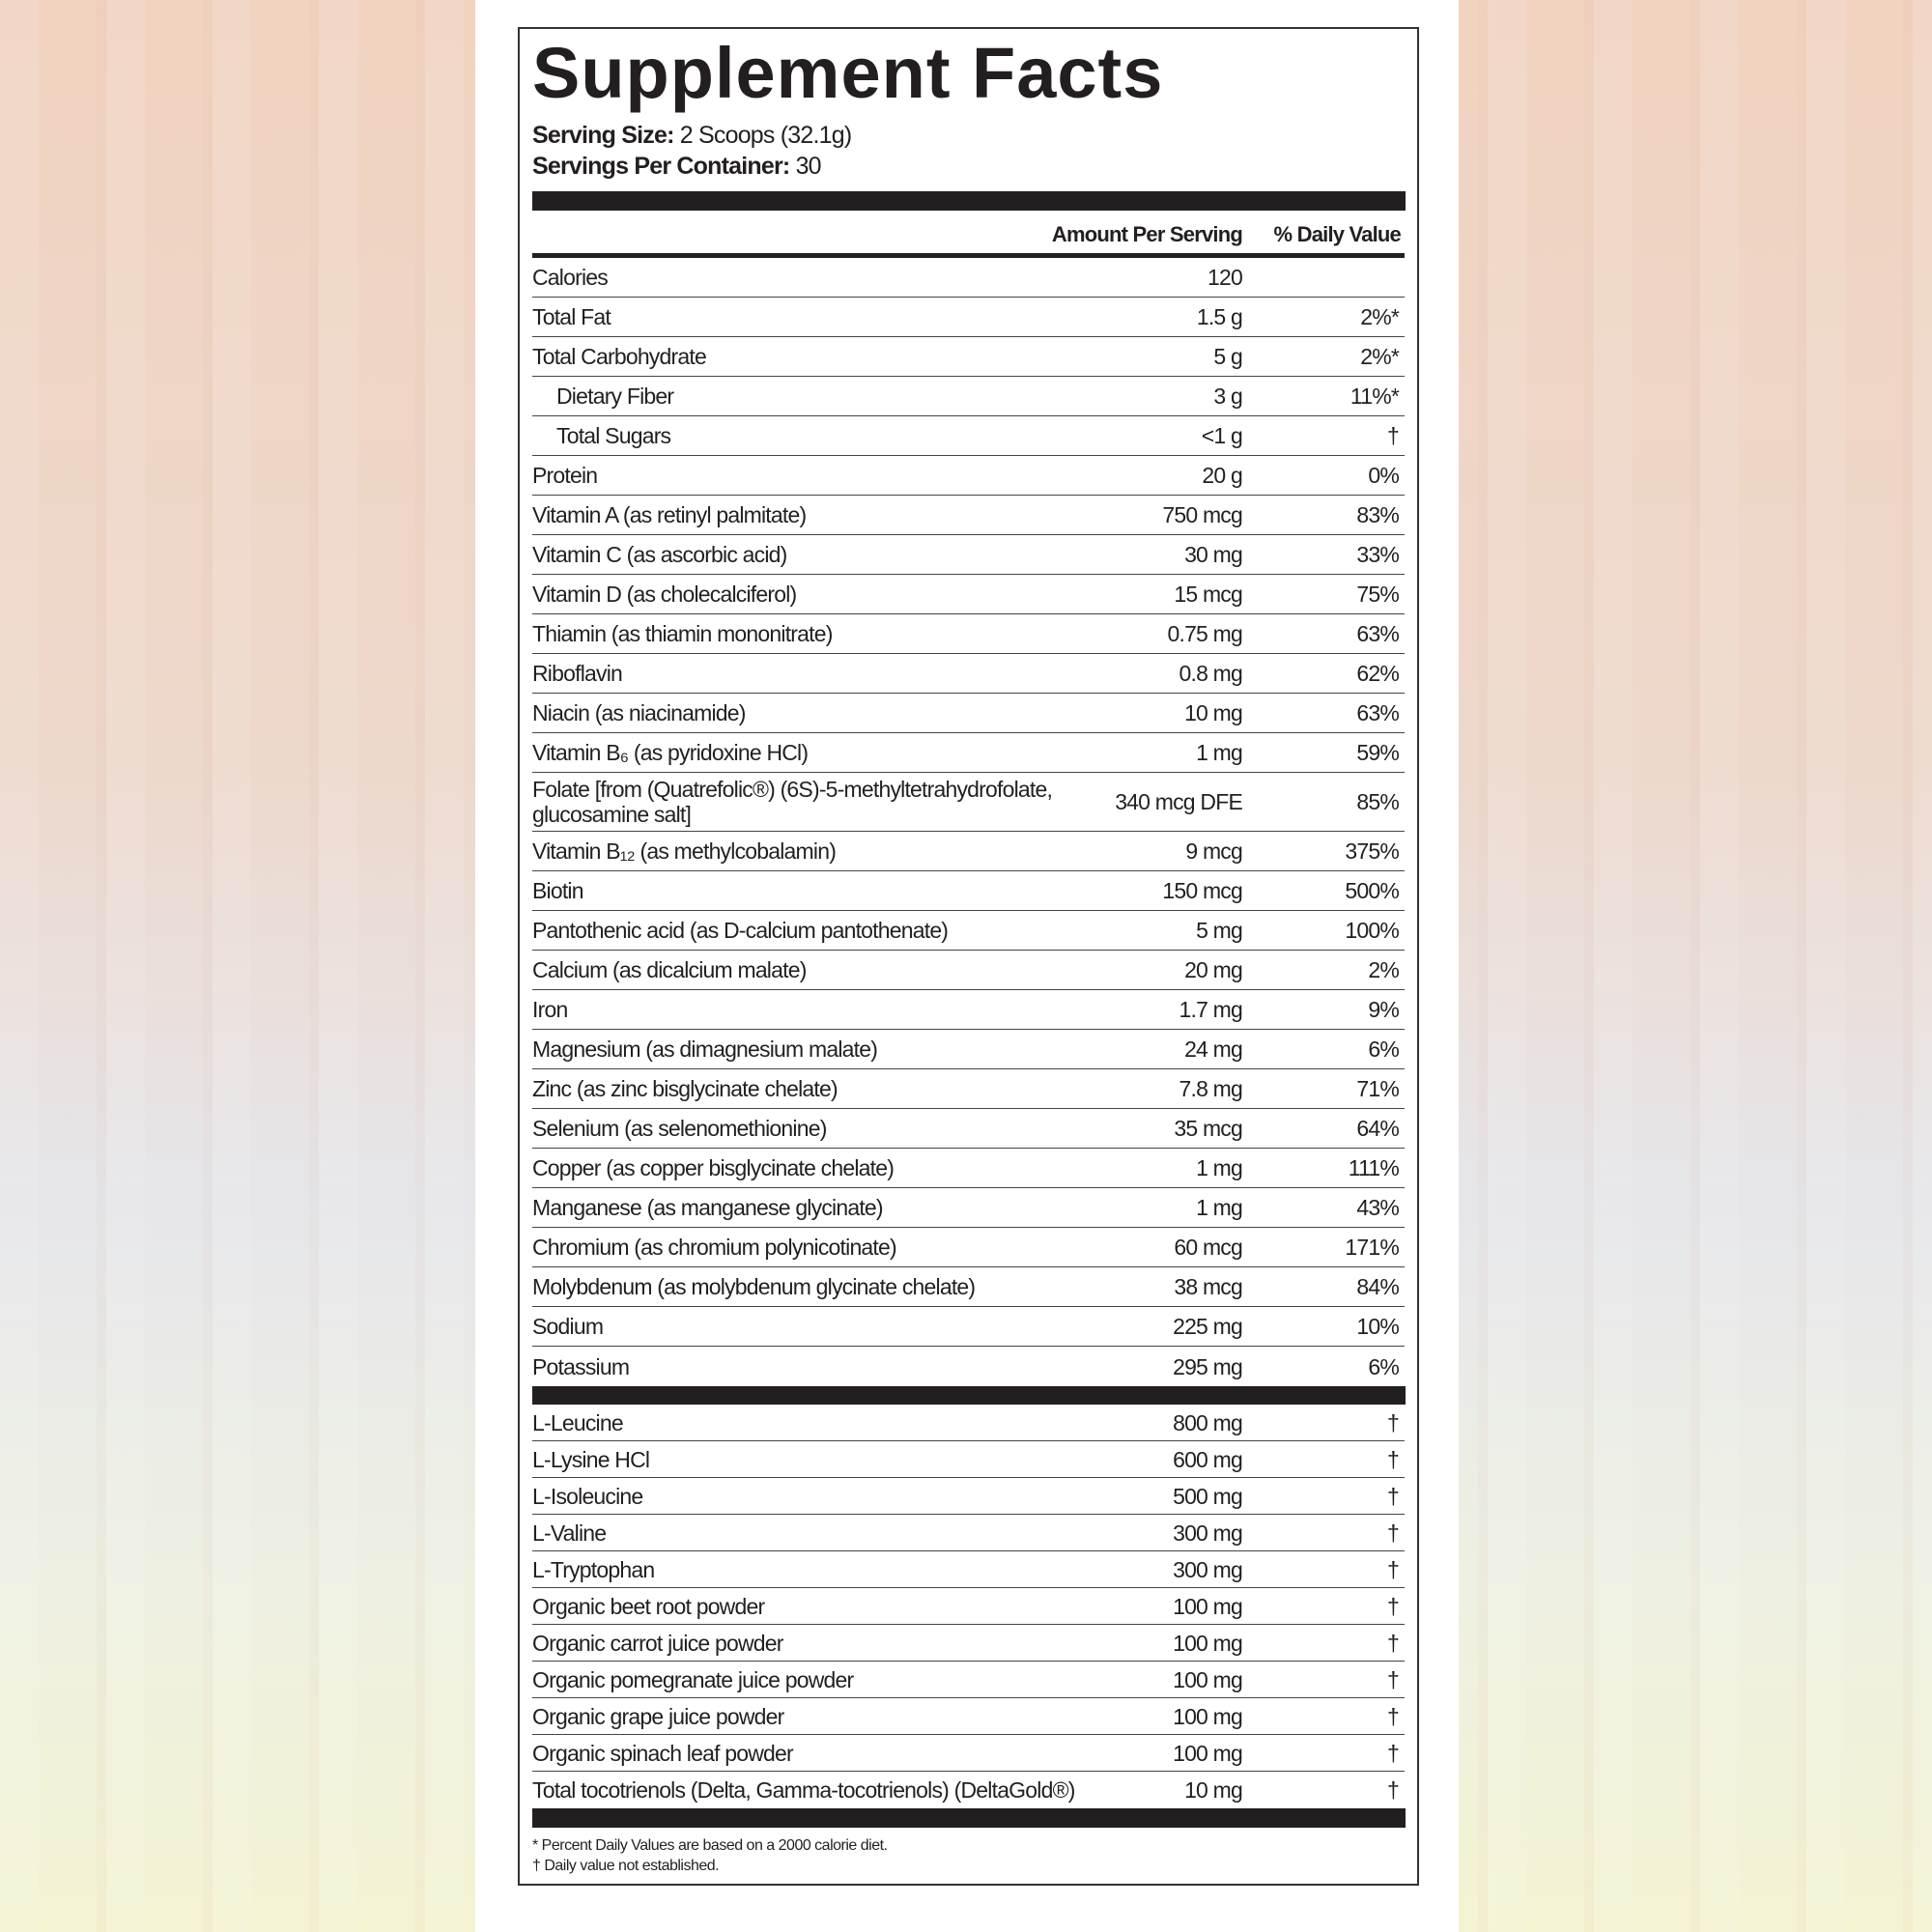  I want to click on table-row: Organic pomegranate juice powder 100 mg †, so click(968, 1680).